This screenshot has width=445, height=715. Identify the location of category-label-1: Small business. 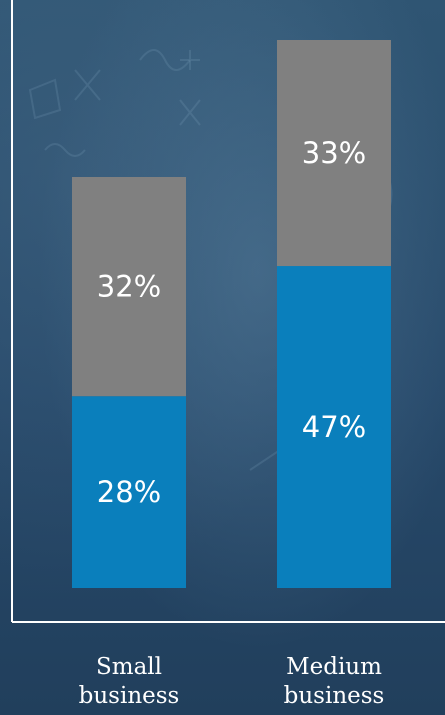
(129, 682).